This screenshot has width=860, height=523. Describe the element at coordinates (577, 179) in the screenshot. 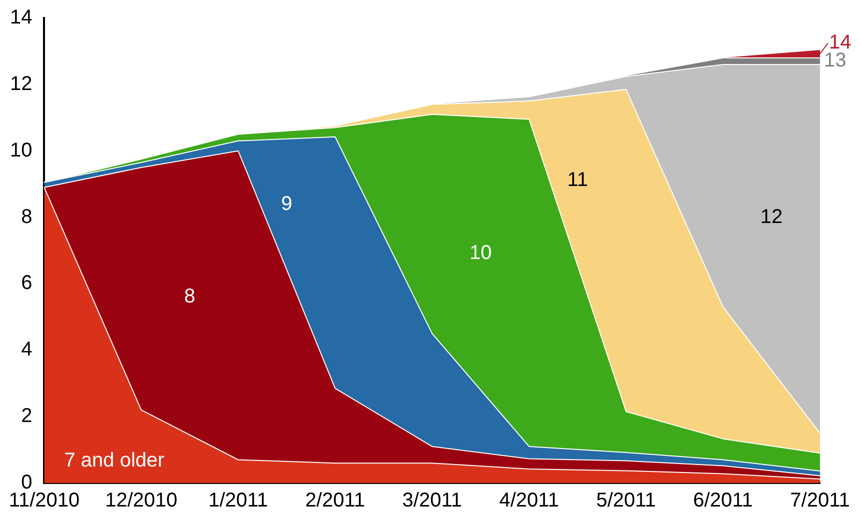

I see `series-label: 11` at that location.